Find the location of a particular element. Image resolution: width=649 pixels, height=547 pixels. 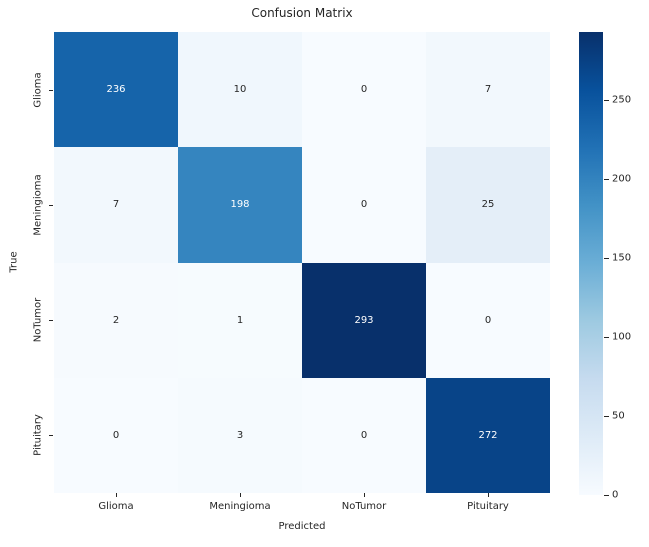

heatmap-cell-Meningioma-Glioma: 7 is located at coordinates (116, 205).